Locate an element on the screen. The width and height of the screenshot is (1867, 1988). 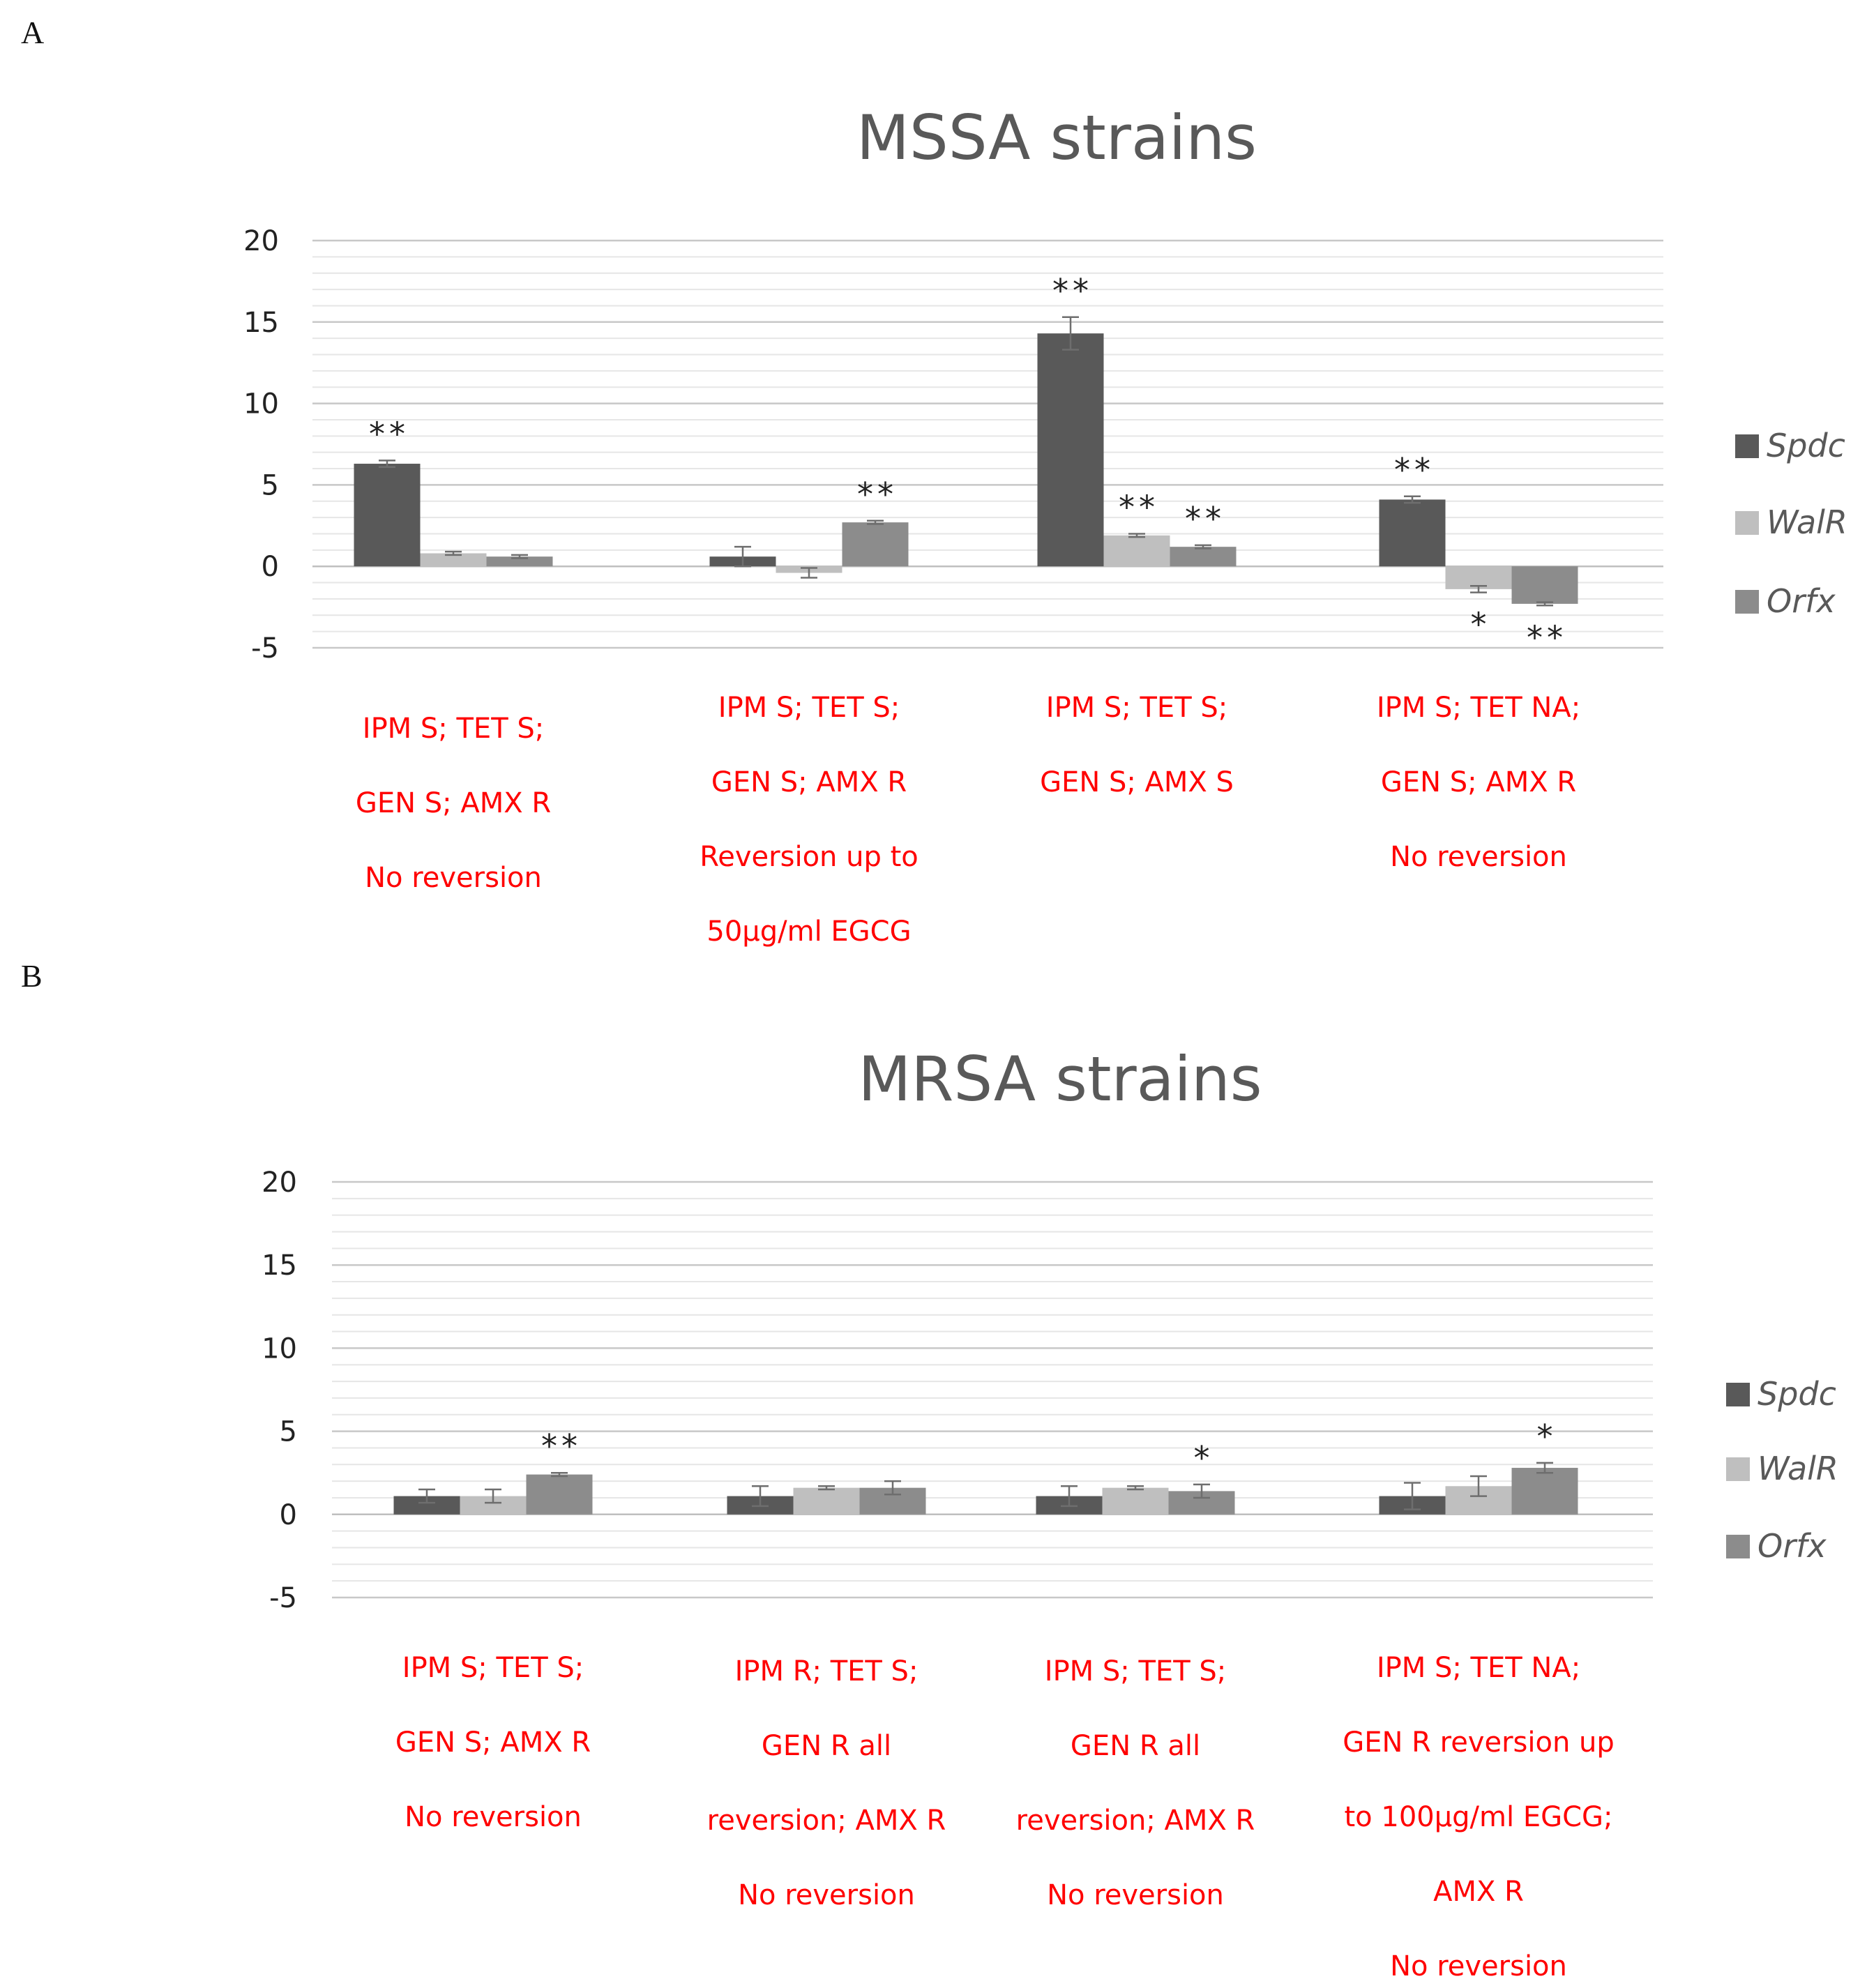
chart-title: MSSA strains is located at coordinates (1056, 138).